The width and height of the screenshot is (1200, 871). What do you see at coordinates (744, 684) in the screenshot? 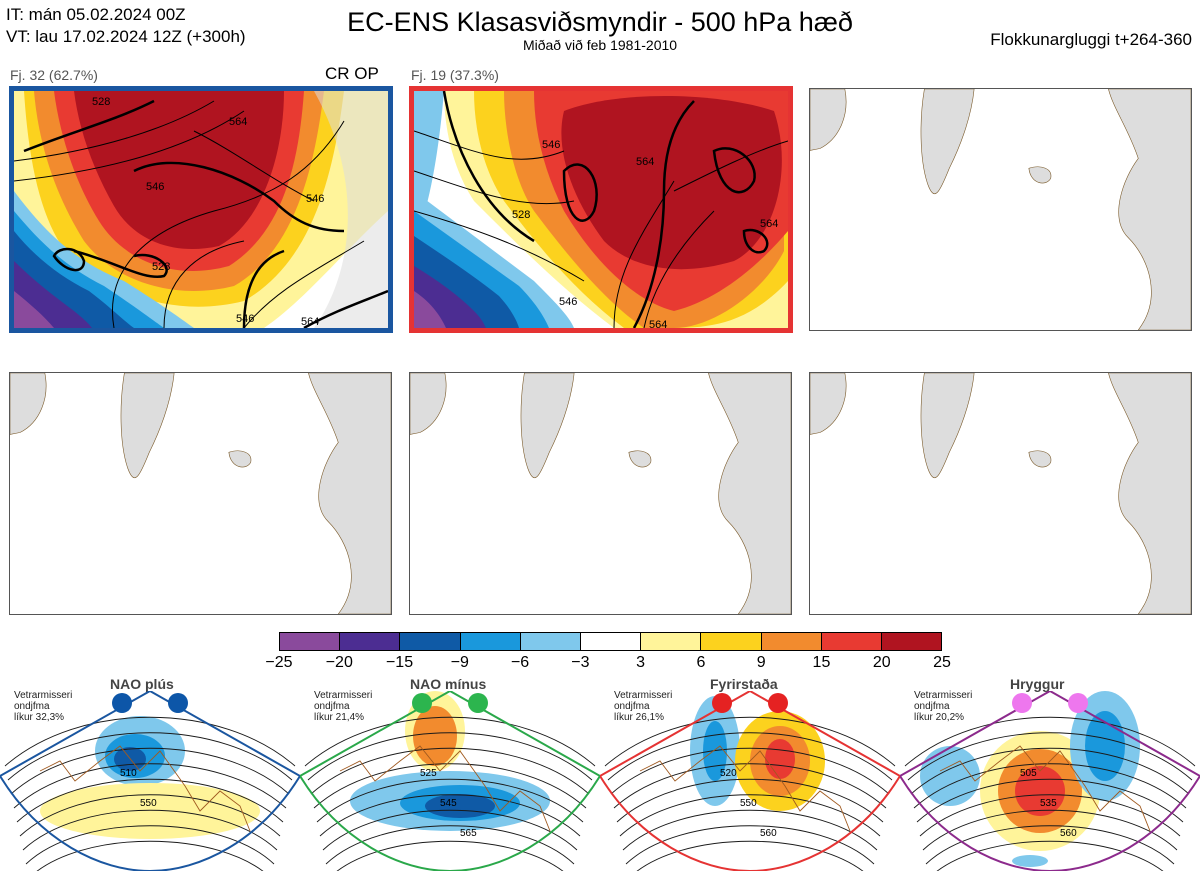
I see `regime-title: Fyrirstaða` at bounding box center [744, 684].